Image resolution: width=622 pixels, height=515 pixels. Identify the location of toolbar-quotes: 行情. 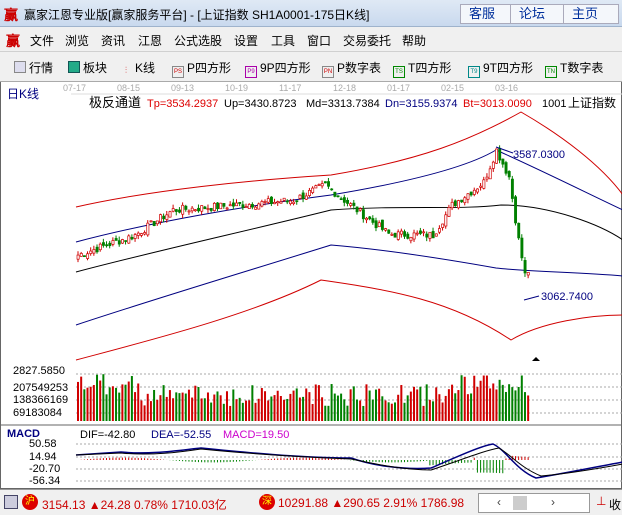
(33, 67).